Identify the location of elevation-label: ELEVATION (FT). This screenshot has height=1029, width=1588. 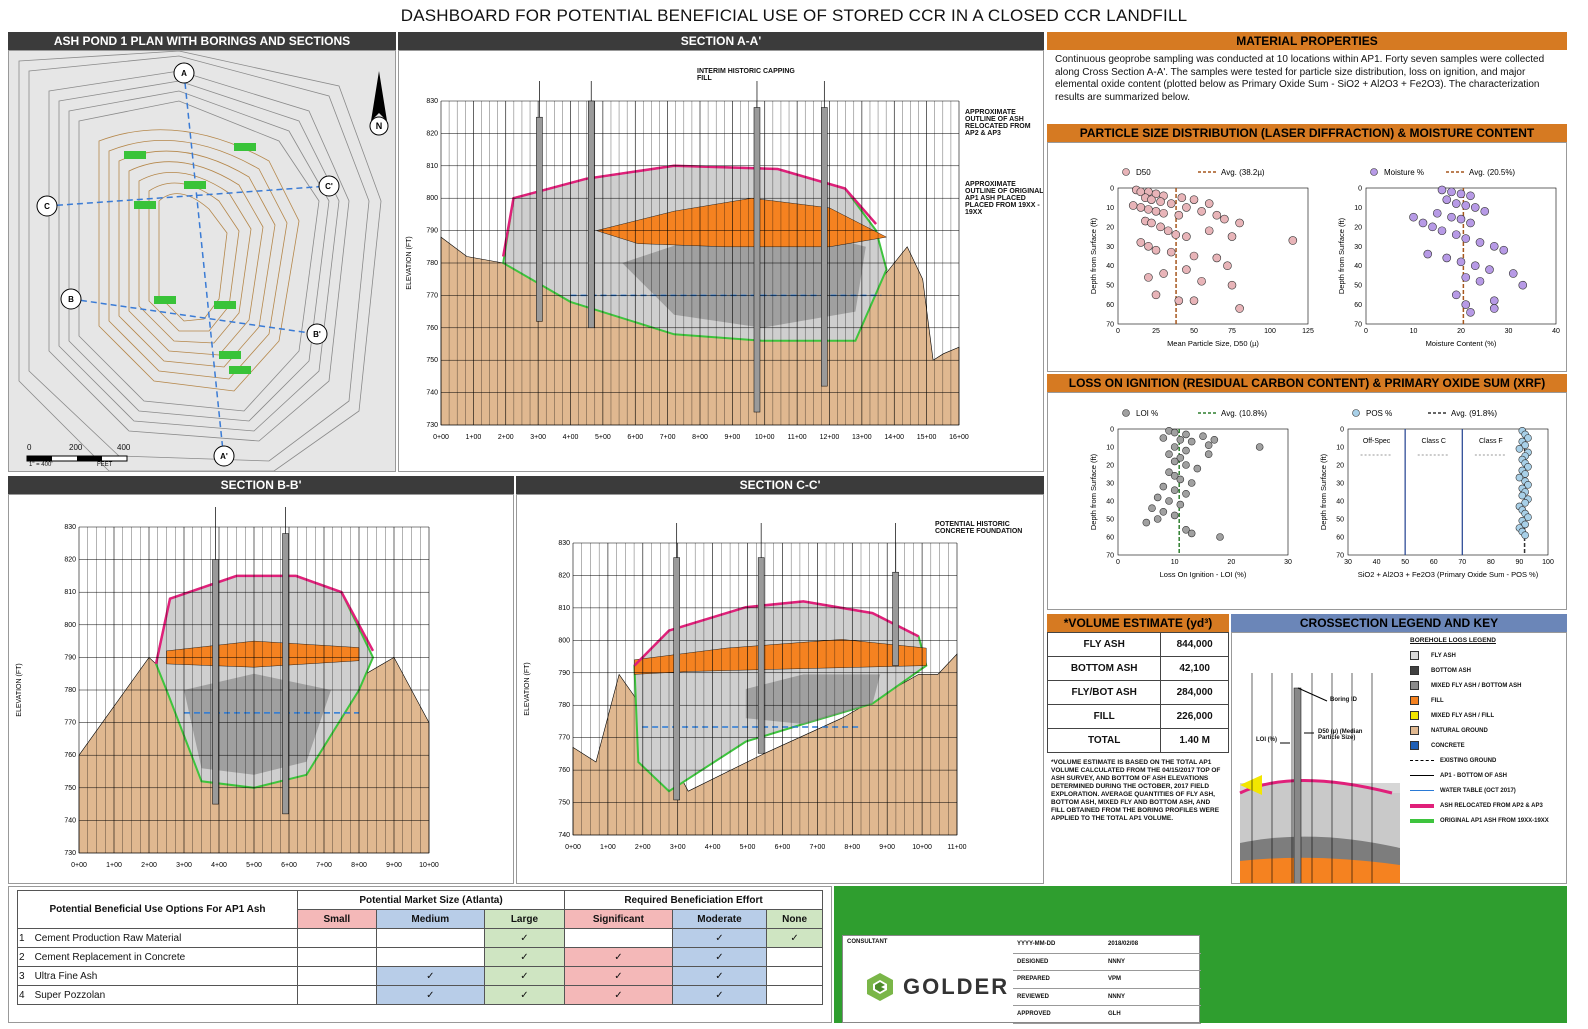
(19, 689).